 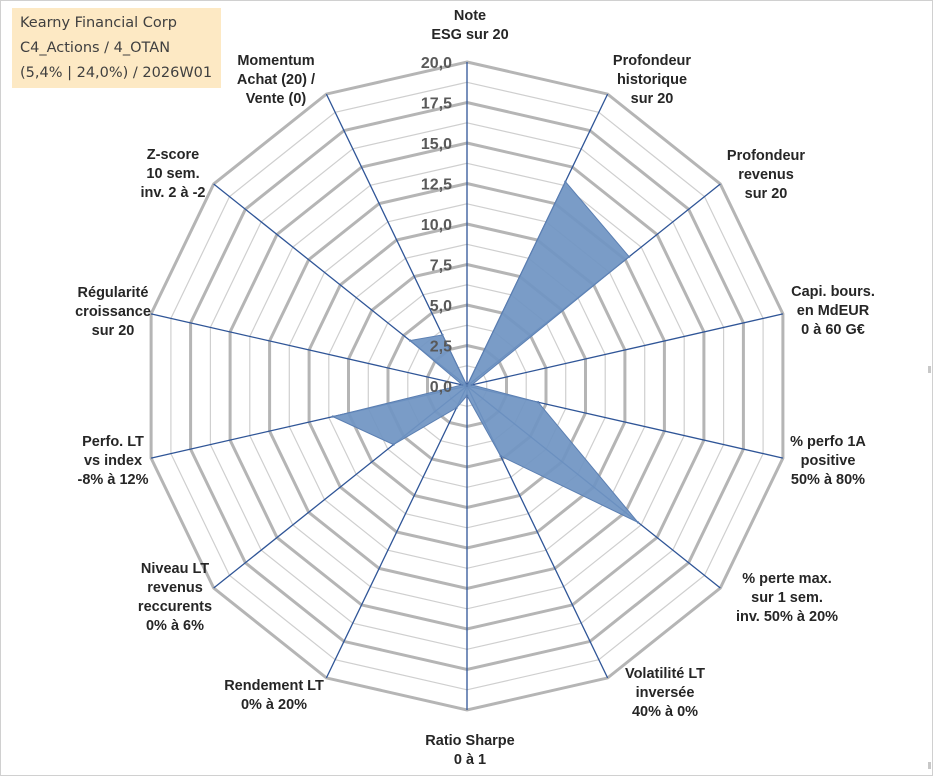 I want to click on axis-label-line: Perfo. LT, so click(x=113, y=442).